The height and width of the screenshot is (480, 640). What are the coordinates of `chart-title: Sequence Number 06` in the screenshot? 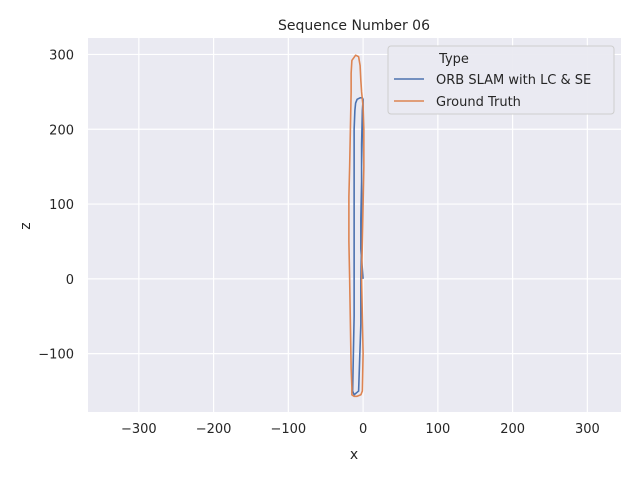 It's located at (354, 26).